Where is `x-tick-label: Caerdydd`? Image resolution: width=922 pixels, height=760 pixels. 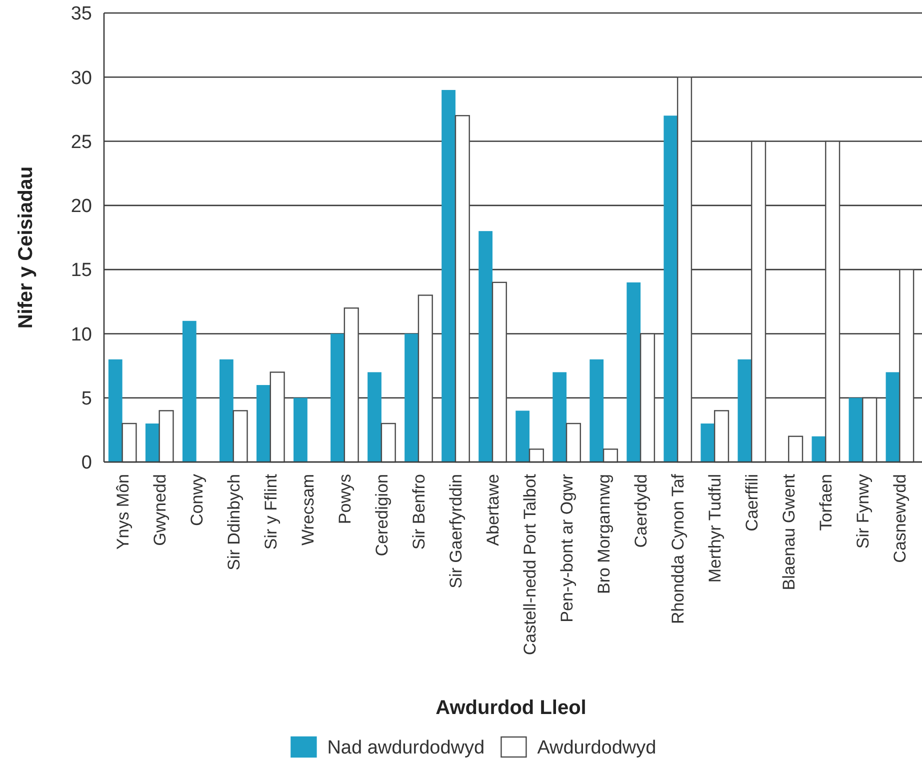
x-tick-label: Caerdydd is located at coordinates (641, 511).